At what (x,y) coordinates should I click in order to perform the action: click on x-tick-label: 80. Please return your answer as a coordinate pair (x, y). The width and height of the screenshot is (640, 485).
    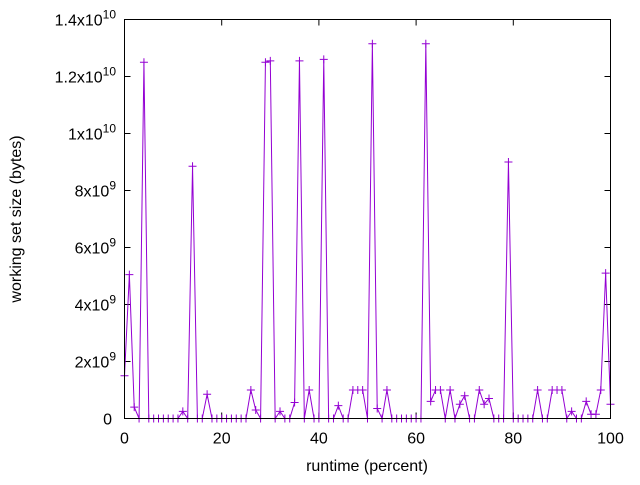
    Looking at the image, I should click on (513, 439).